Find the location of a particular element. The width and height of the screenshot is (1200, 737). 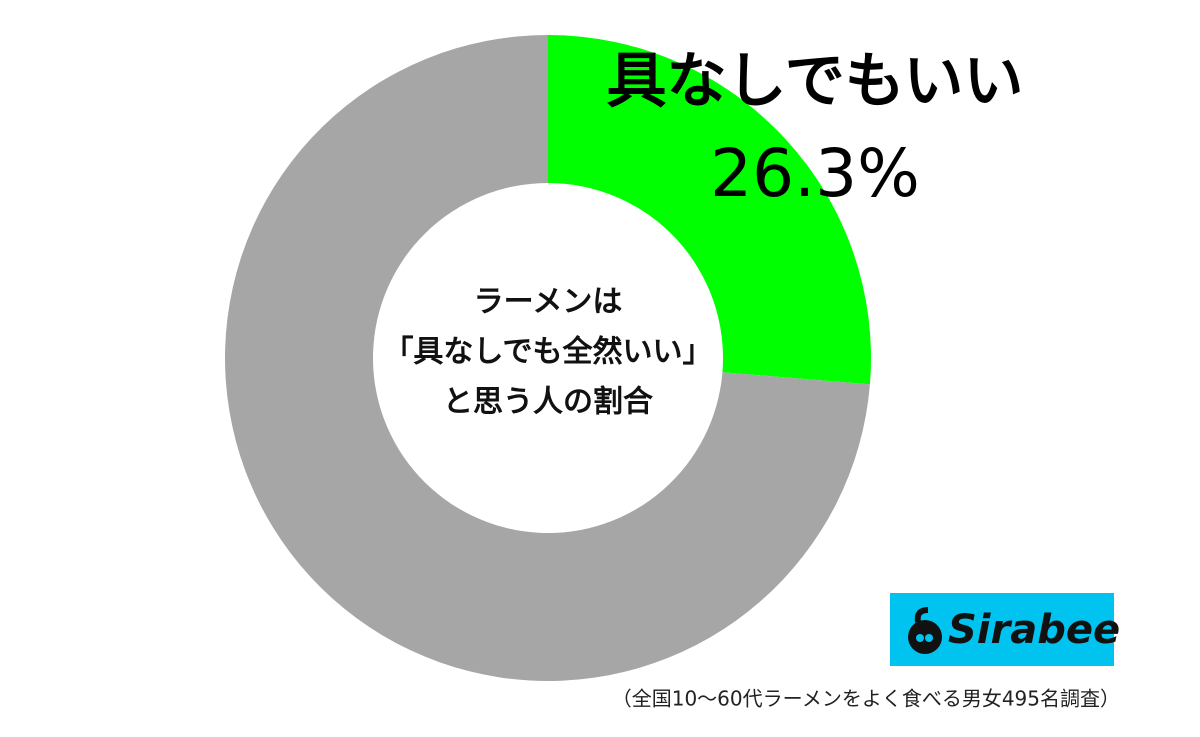

center-title: 「具なしでも全然いい」 is located at coordinates (547, 352).